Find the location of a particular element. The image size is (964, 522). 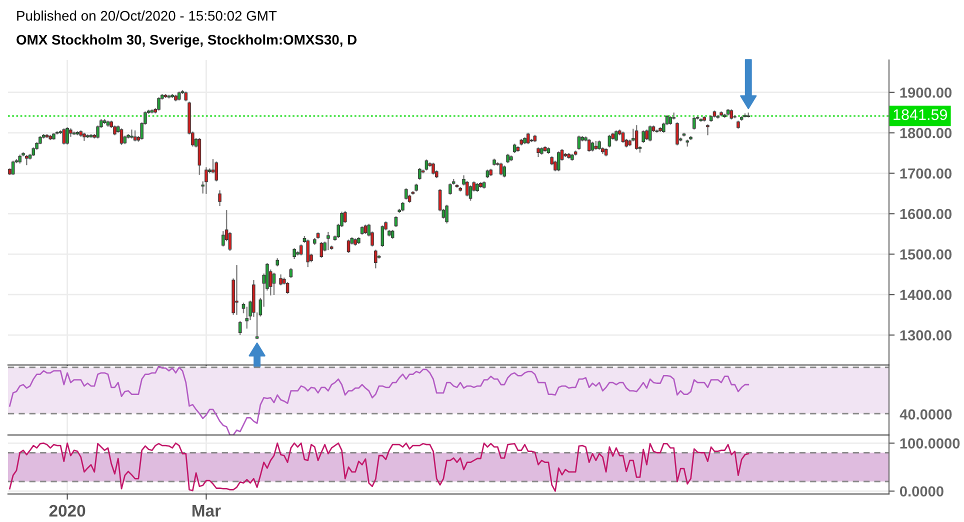

text: Published on 20/Oct/2020 - 15:50:02 GMT is located at coordinates (147, 15).